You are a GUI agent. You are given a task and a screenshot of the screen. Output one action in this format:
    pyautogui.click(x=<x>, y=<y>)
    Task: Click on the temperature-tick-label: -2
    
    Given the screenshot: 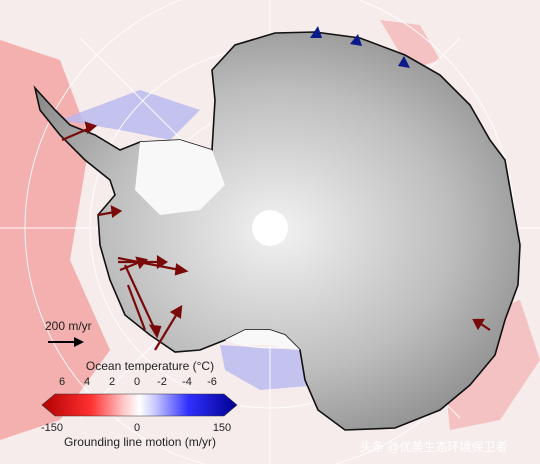 What is the action you would take?
    pyautogui.click(x=162, y=382)
    